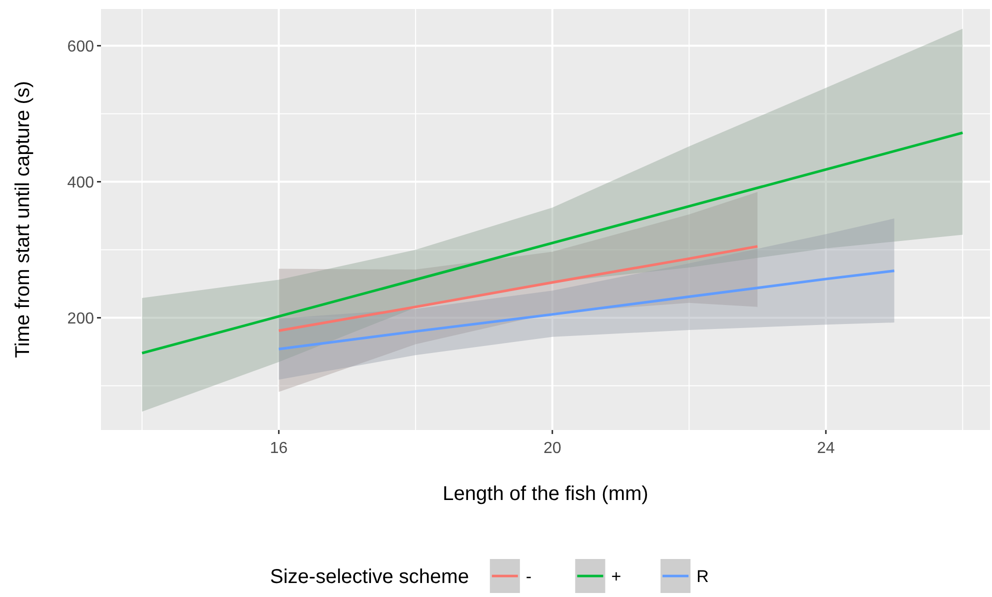 The image size is (992, 597). What do you see at coordinates (529, 576) in the screenshot?
I see `legend-label: -` at bounding box center [529, 576].